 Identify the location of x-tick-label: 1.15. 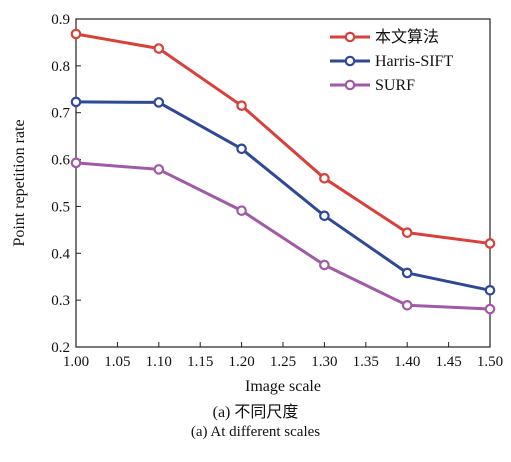
(200, 362).